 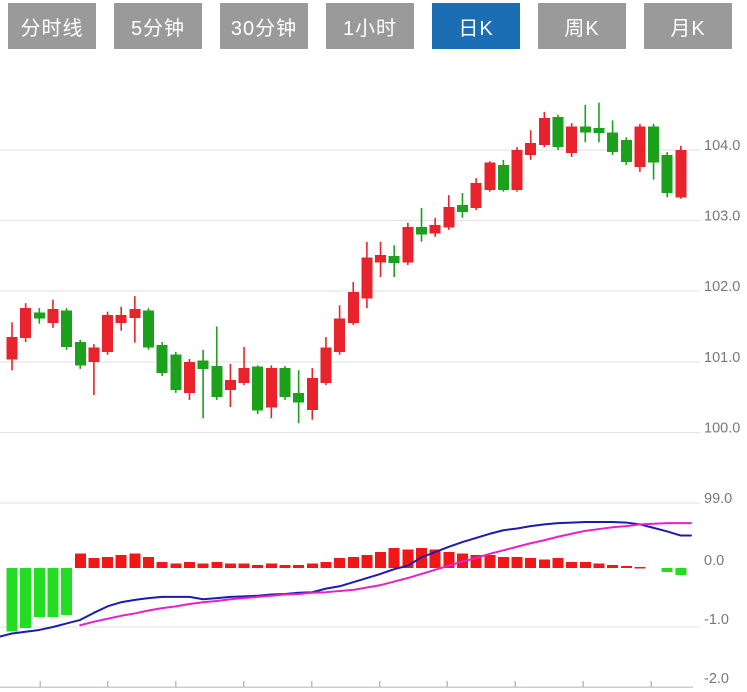 What do you see at coordinates (722, 287) in the screenshot?
I see `price-axis-label: 102.0` at bounding box center [722, 287].